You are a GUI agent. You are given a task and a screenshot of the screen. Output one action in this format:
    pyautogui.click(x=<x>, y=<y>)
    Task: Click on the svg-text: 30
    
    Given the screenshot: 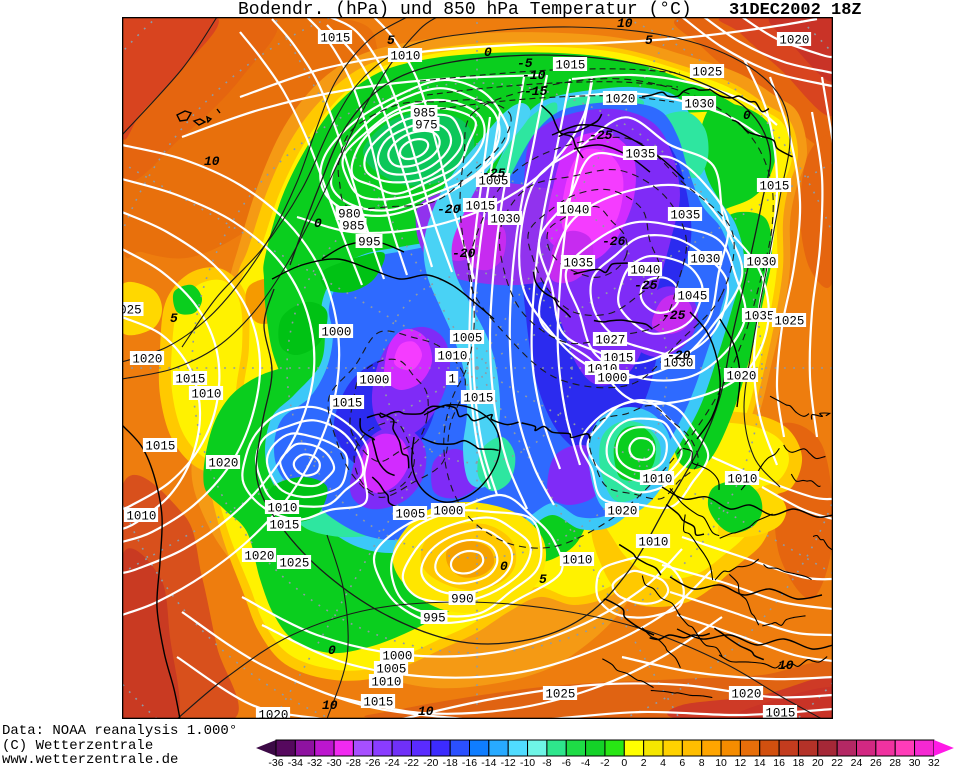 What is the action you would take?
    pyautogui.click(x=915, y=762)
    